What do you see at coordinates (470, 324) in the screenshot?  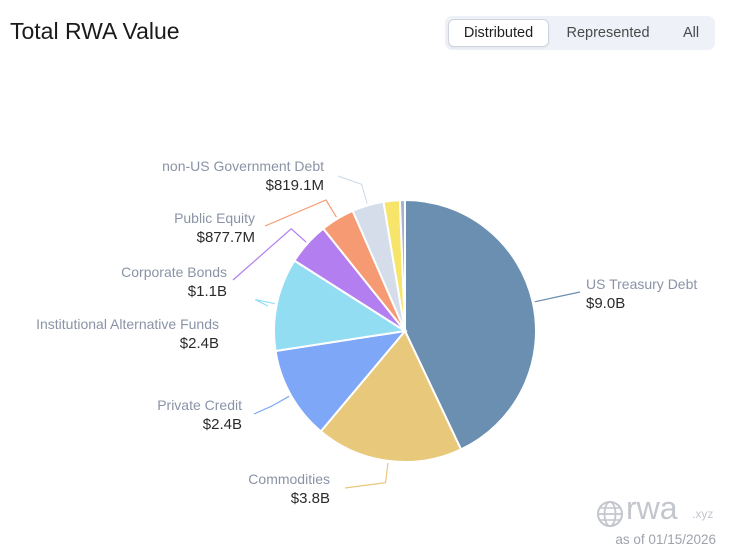 I see `pie-slice-us-treasury-debt` at bounding box center [470, 324].